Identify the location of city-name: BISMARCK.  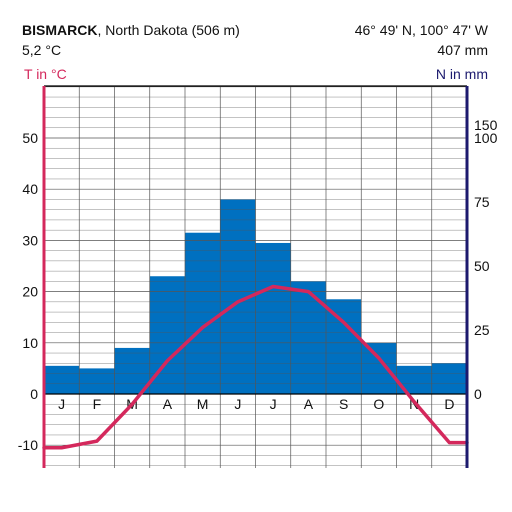
(60, 30).